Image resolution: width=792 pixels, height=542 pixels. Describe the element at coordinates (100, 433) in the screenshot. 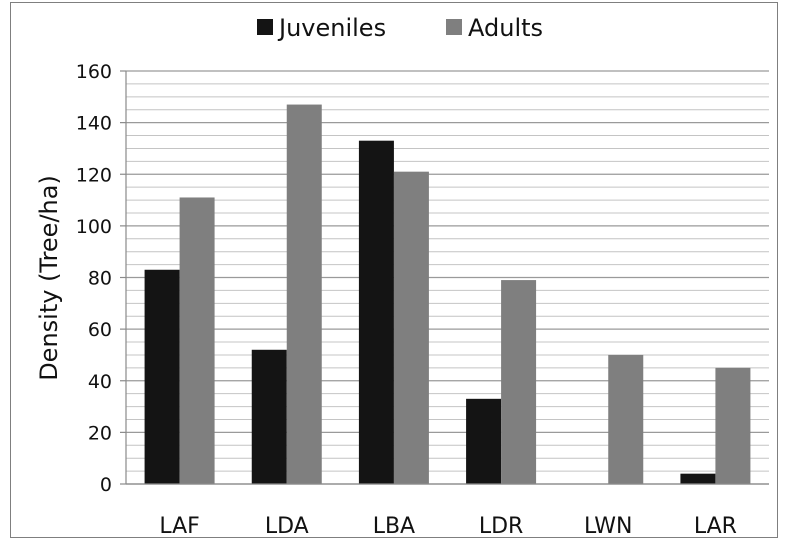

I see `y-tick-label: 20` at that location.